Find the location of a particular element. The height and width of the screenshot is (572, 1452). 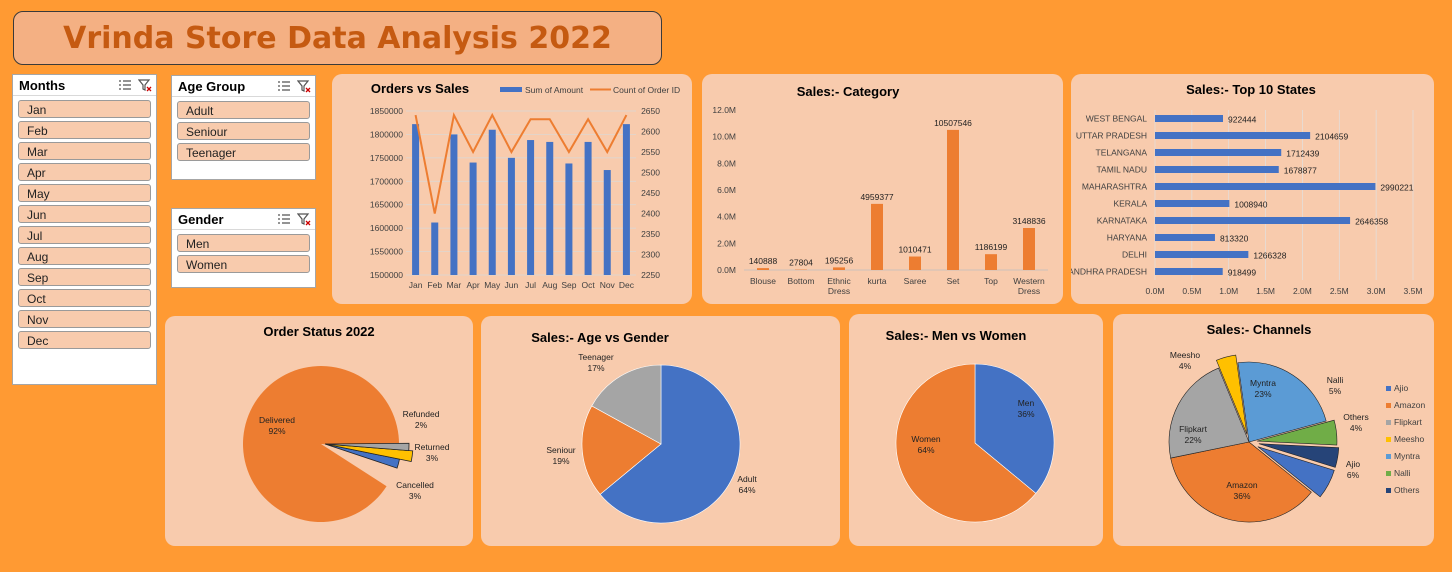

gender-slicer-list: Men Women is located at coordinates (243, 251).